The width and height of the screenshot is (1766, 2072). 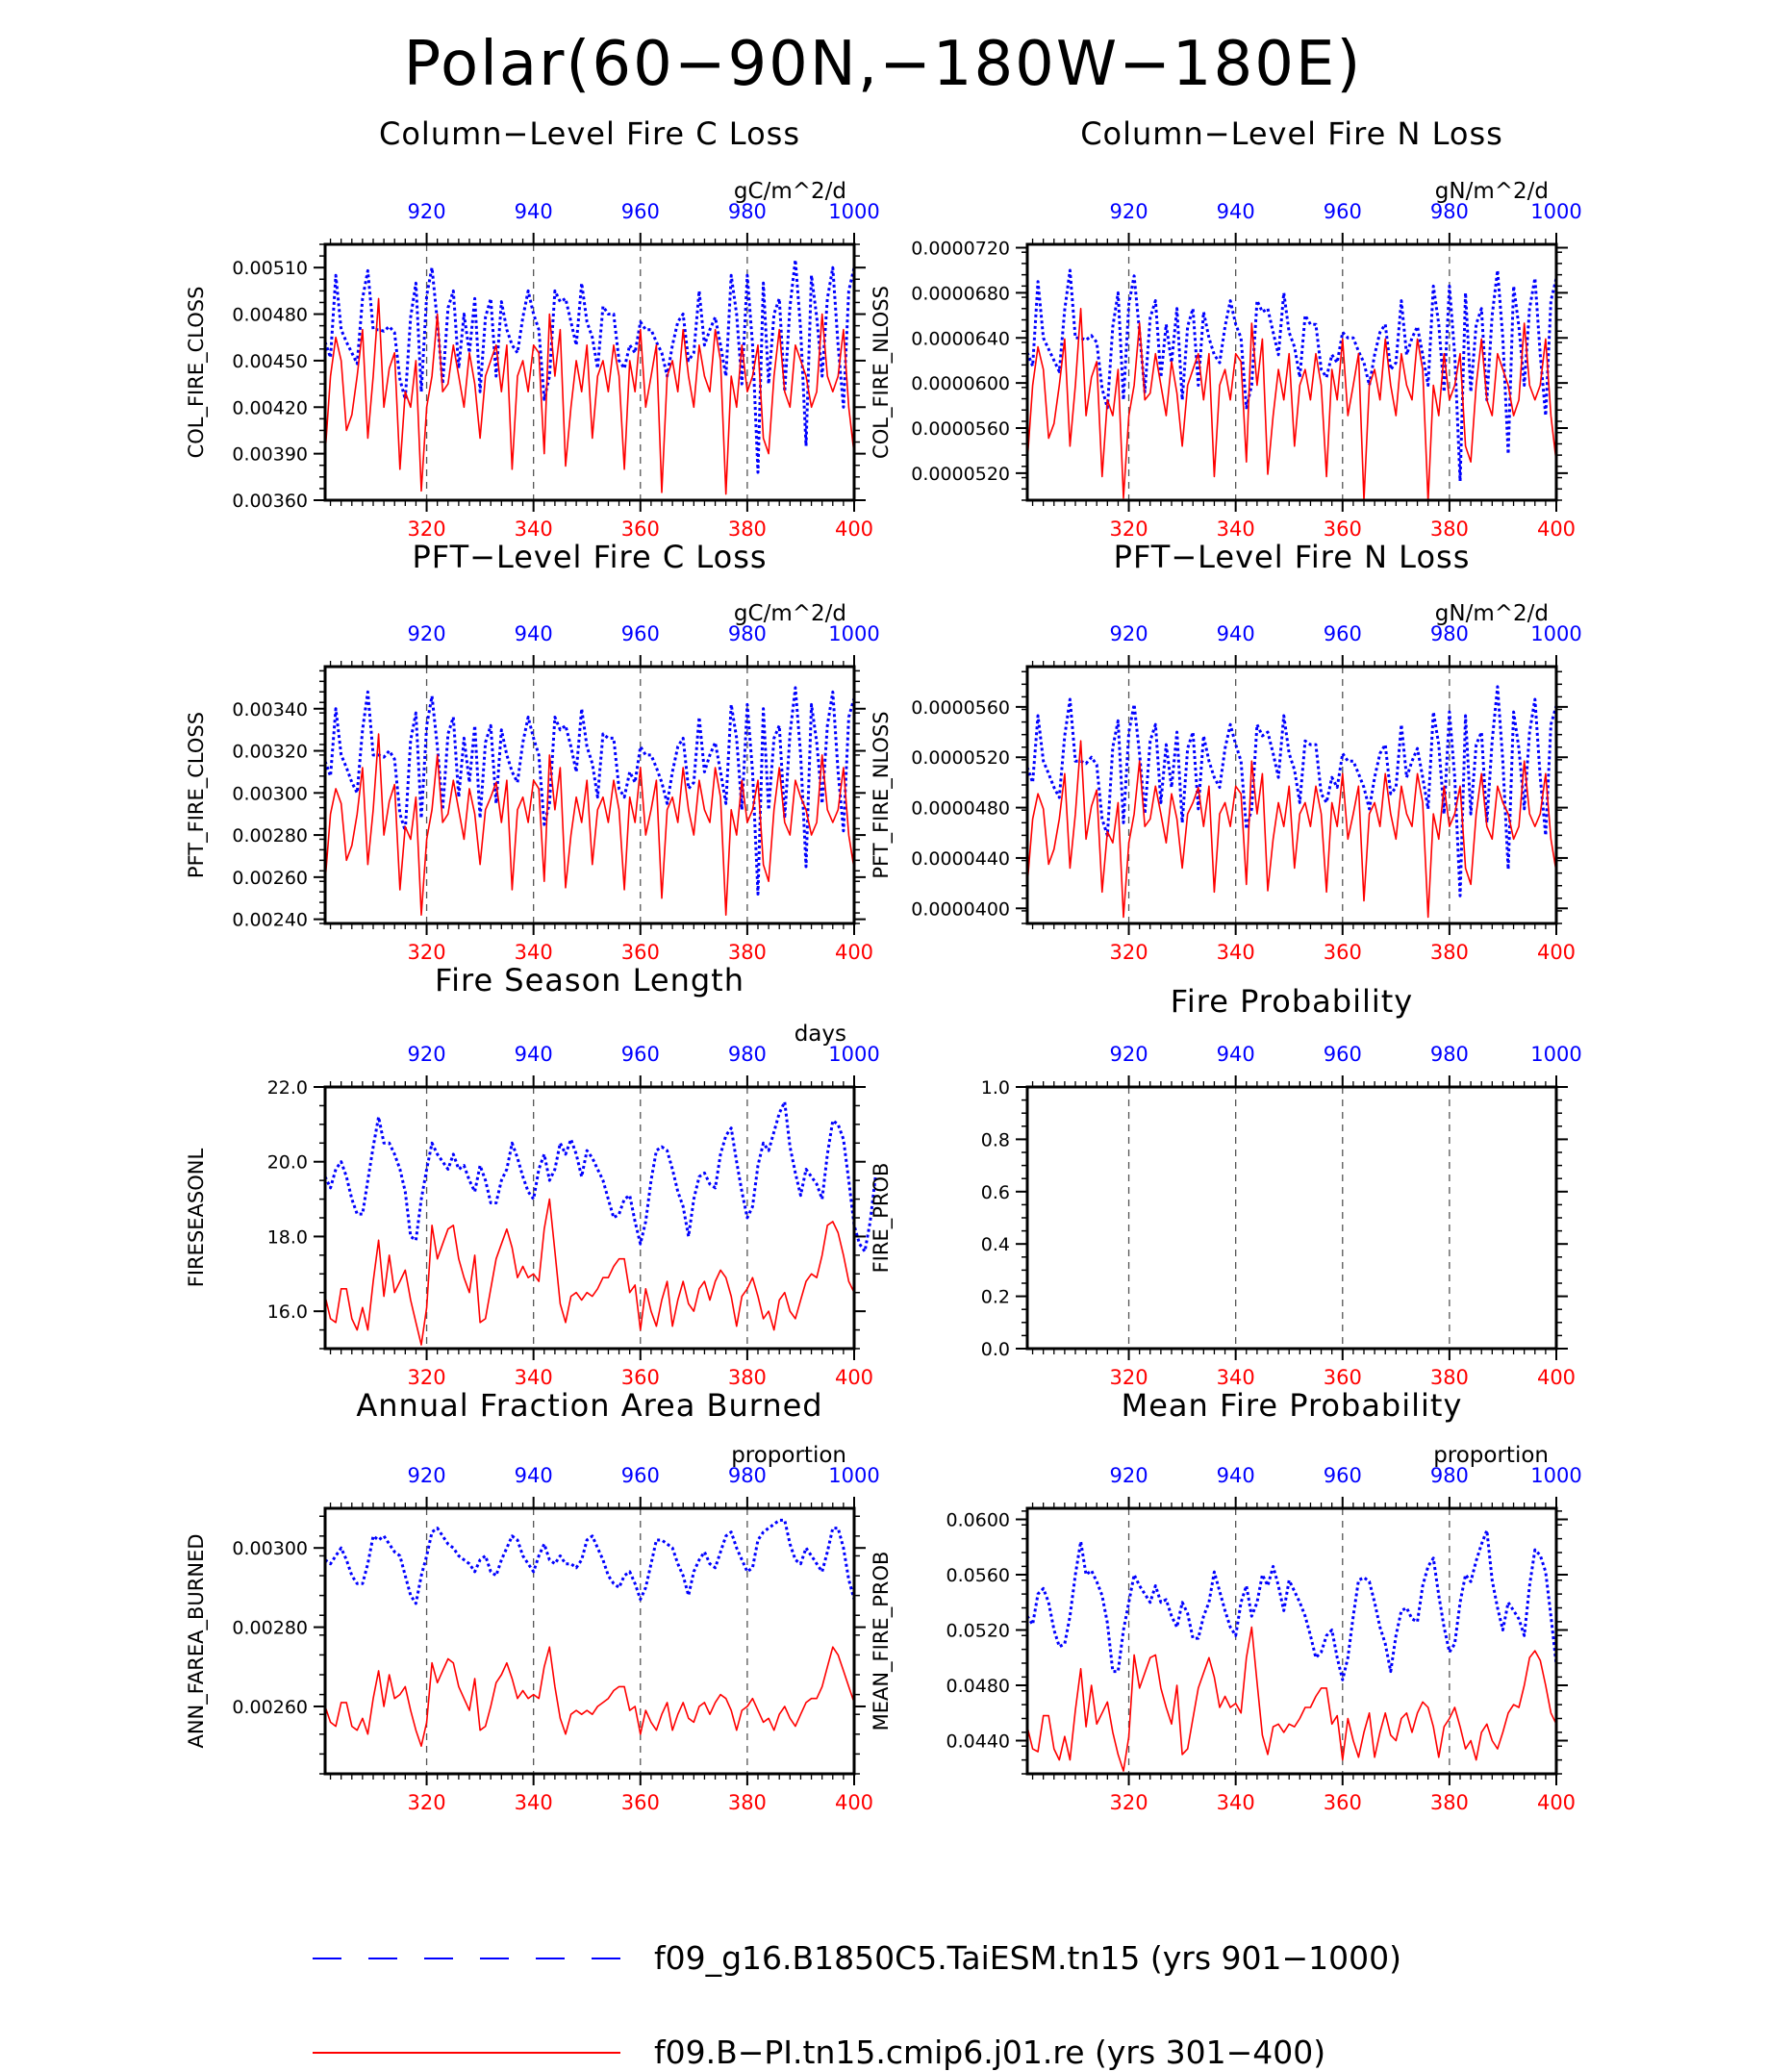 I want to click on y-axis-title: COL_FIRE_NLOSS, so click(x=882, y=372).